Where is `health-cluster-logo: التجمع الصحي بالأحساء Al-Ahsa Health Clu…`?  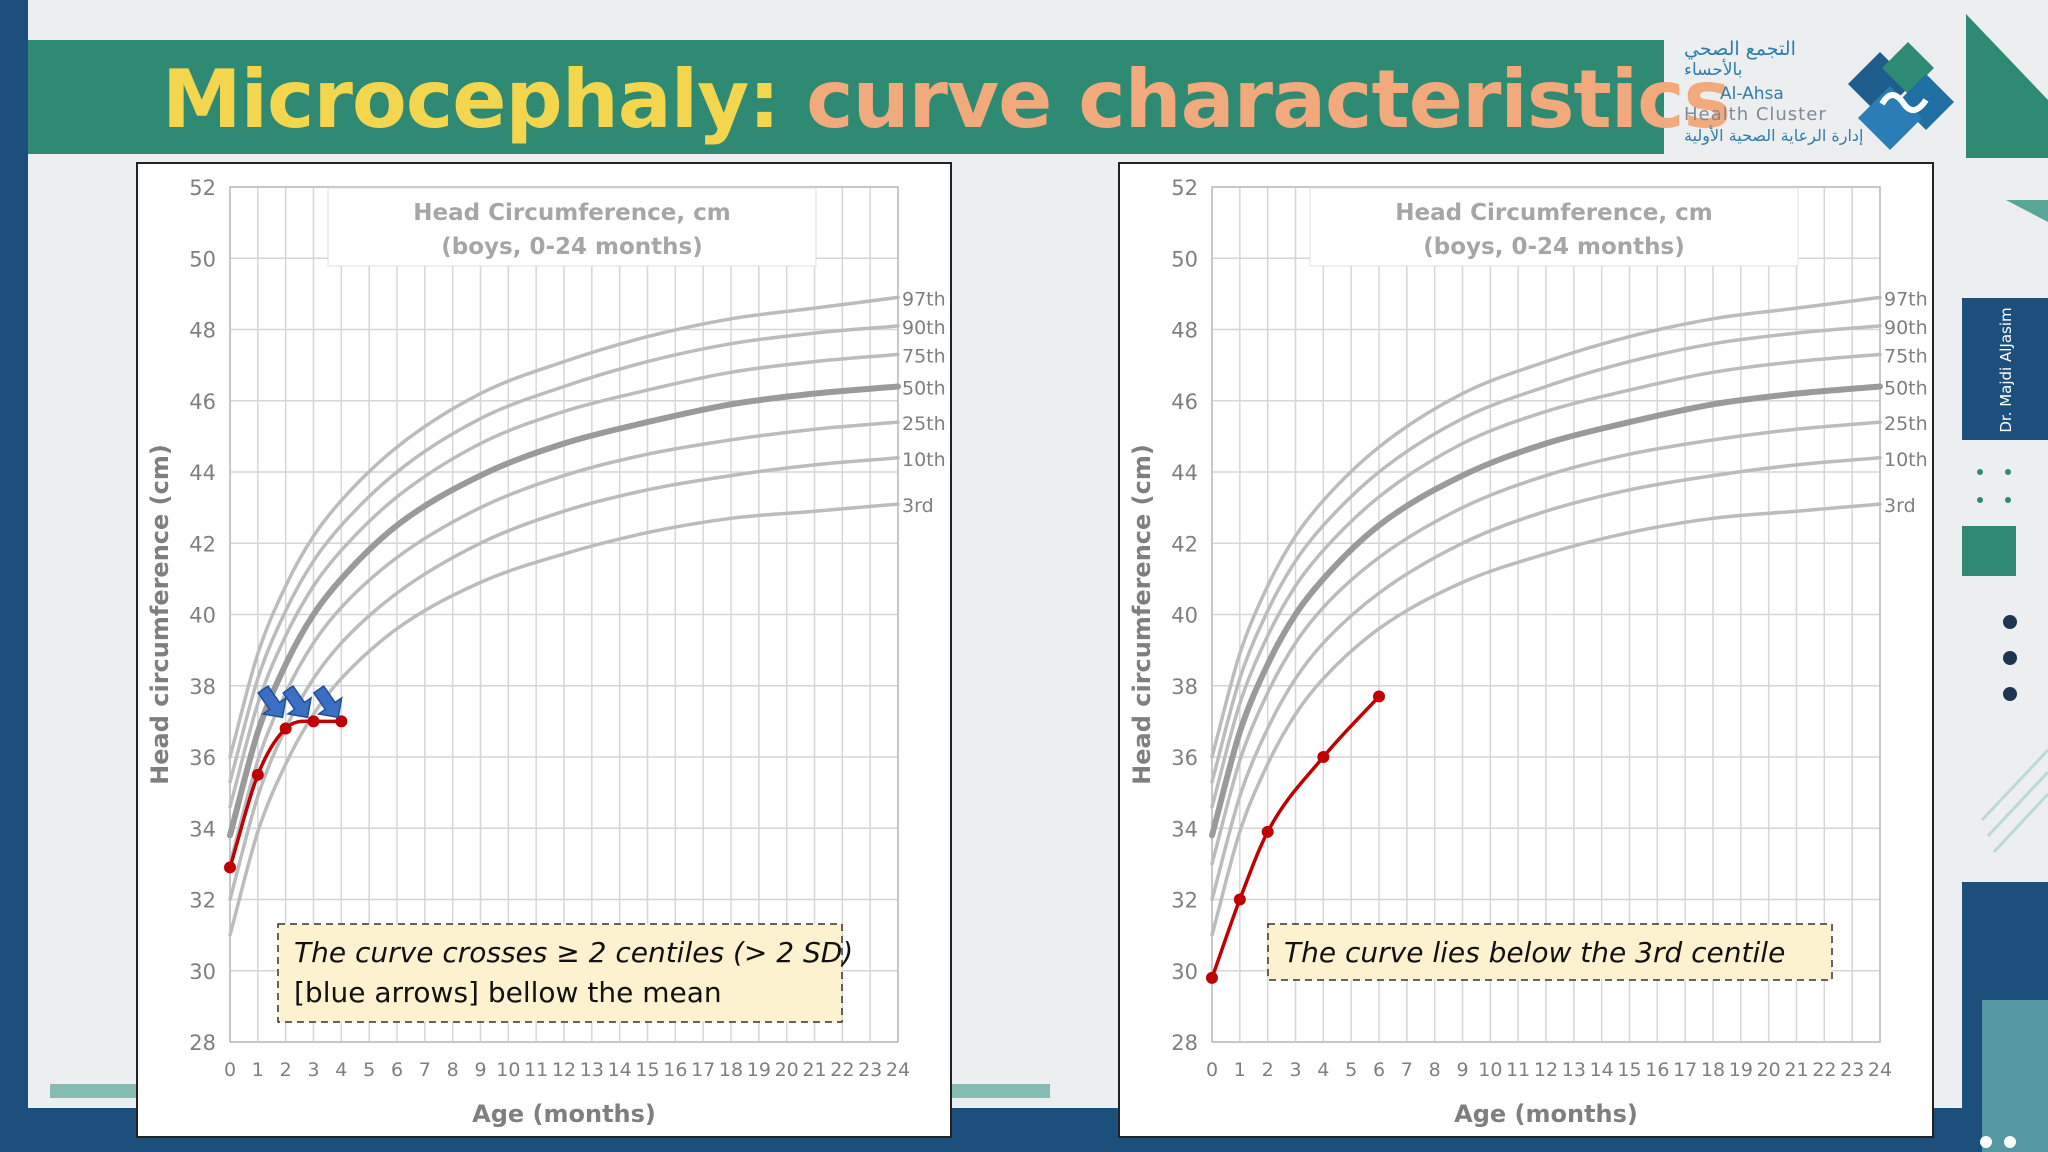
health-cluster-logo: التجمع الصحي بالأحساء Al-Ahsa Health Clu… is located at coordinates (1817, 94).